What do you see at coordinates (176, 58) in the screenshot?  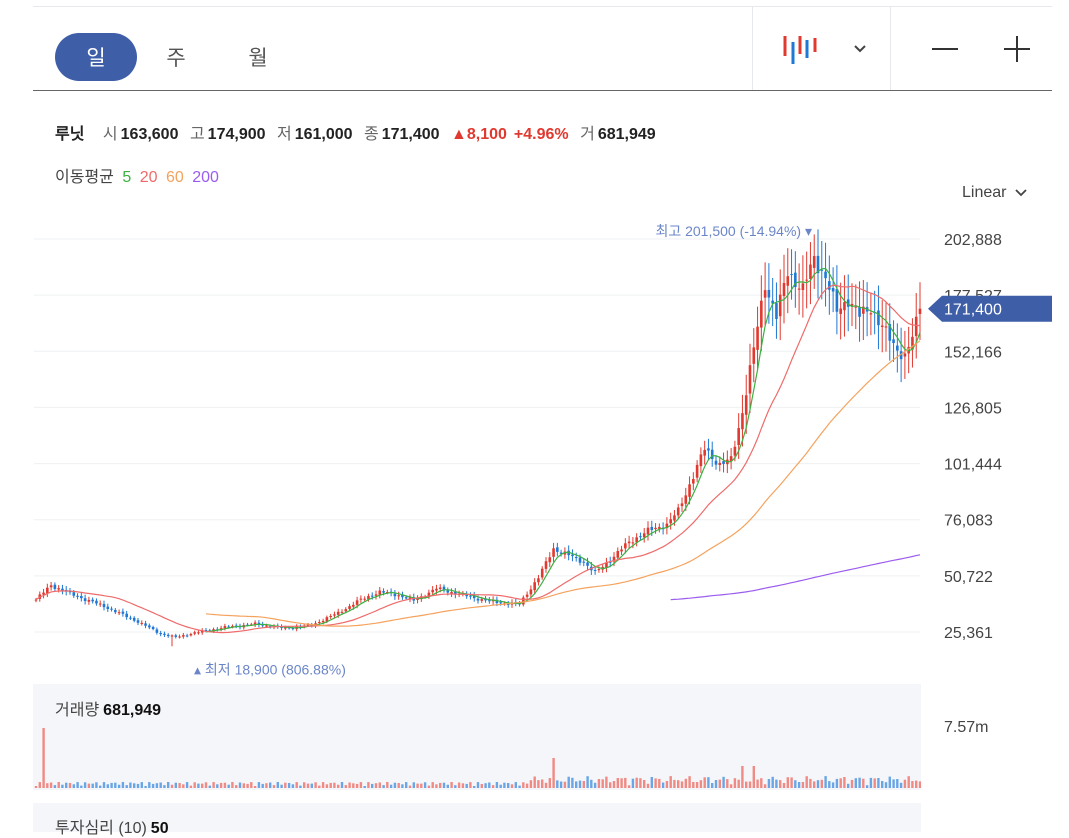 I see `period-week-tab: 주` at bounding box center [176, 58].